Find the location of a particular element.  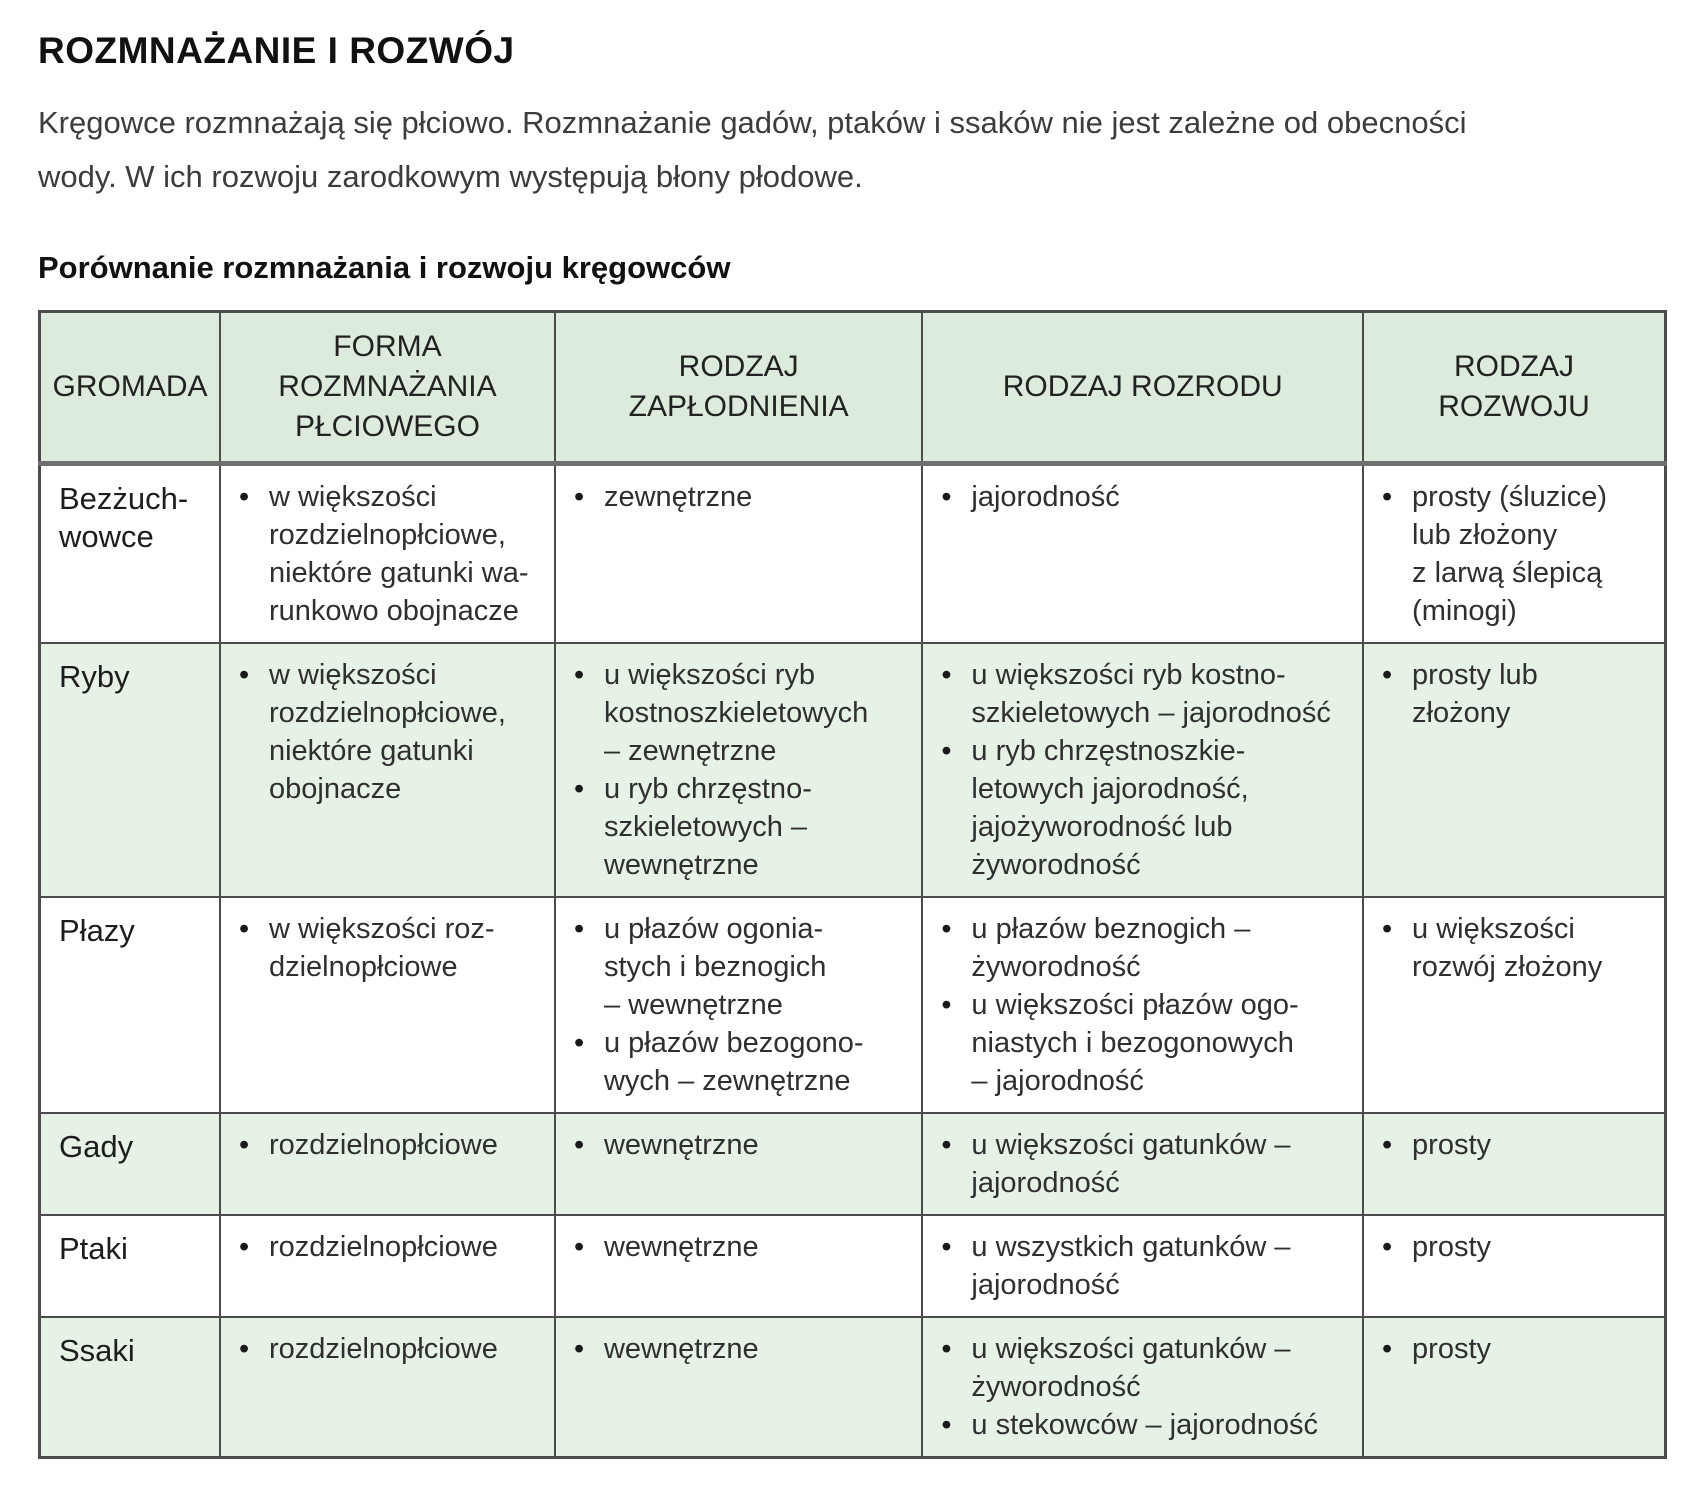

data-cell: w większości roz- dzielnopłciowe is located at coordinates (387, 1005).